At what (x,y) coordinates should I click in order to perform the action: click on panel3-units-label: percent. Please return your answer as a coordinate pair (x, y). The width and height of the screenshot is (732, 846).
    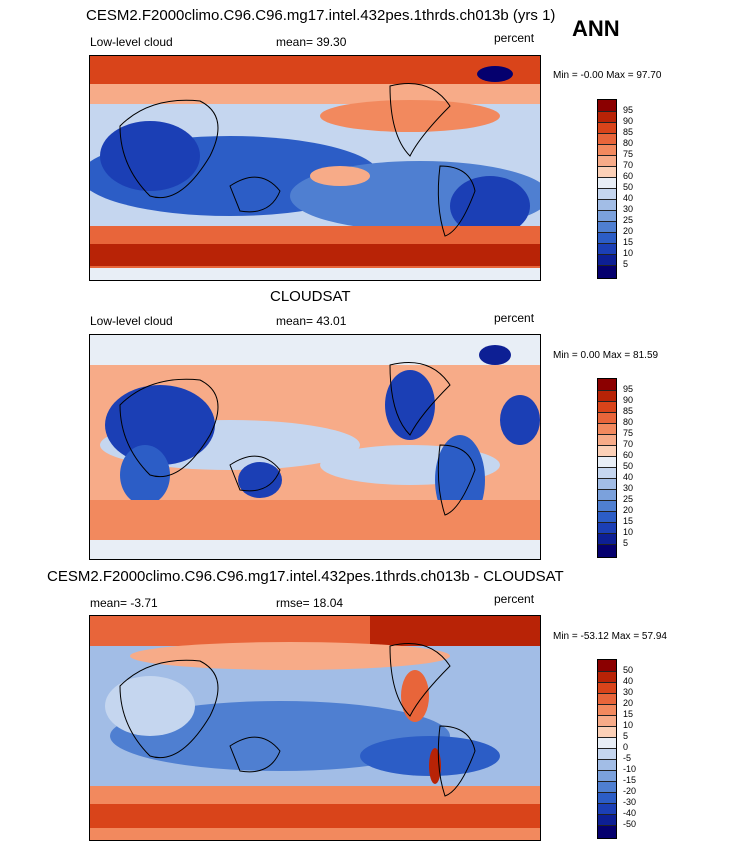
    Looking at the image, I should click on (514, 599).